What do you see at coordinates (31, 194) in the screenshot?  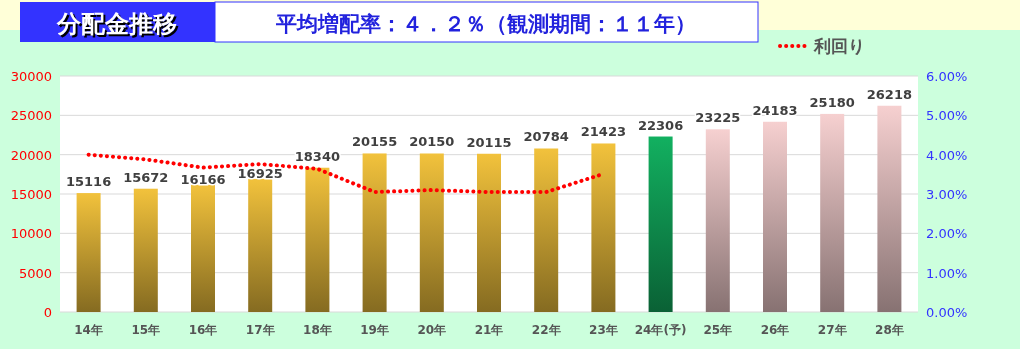 I see `y-tick-label: 15000` at bounding box center [31, 194].